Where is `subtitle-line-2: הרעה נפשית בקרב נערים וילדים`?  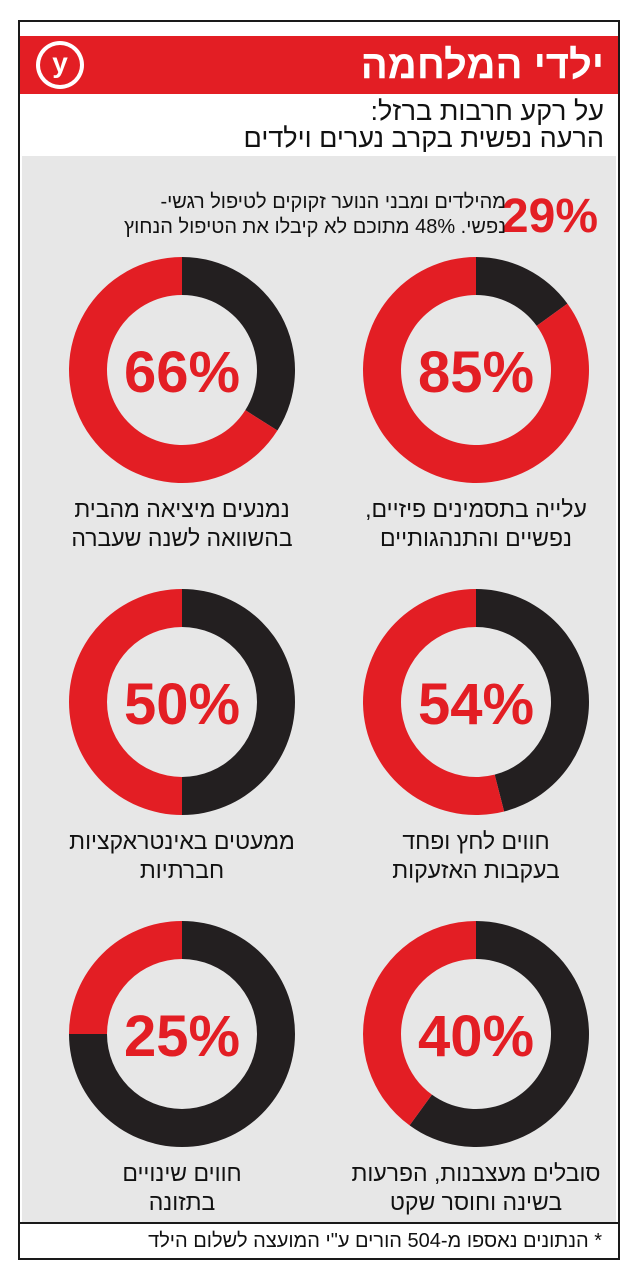 subtitle-line-2: הרעה נפשית בקרב נערים וילדים is located at coordinates (423, 138).